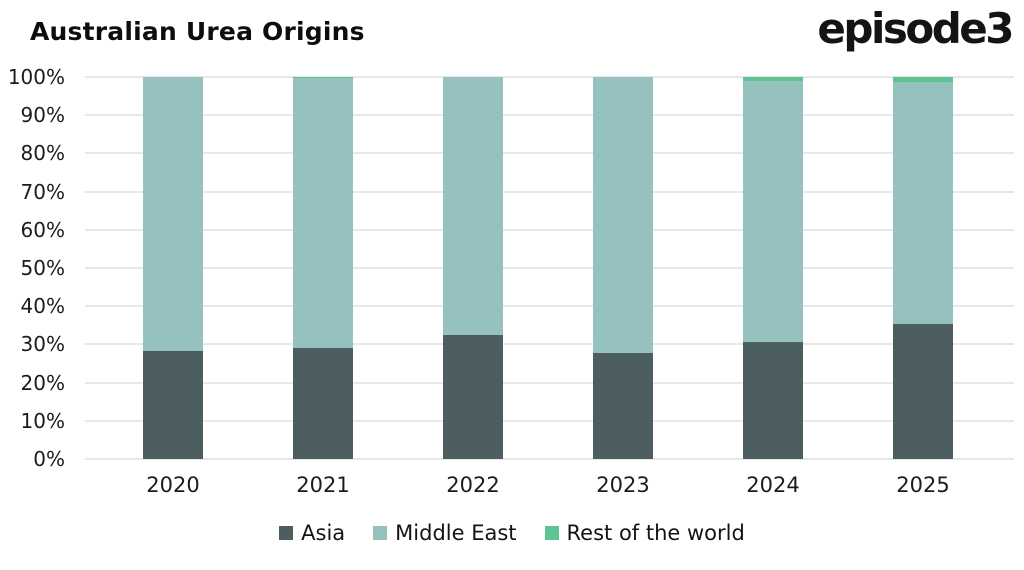 Image resolution: width=1024 pixels, height=570 pixels. I want to click on gridline-0%, so click(549, 459).